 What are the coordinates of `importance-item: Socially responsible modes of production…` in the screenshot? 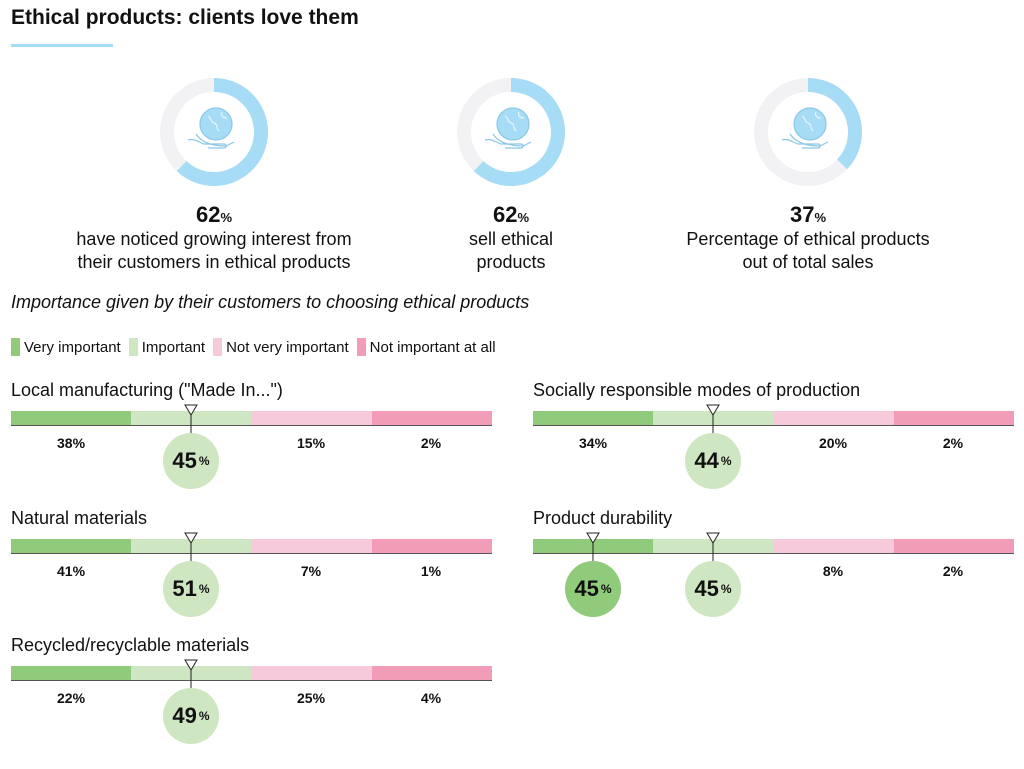 It's located at (773, 447).